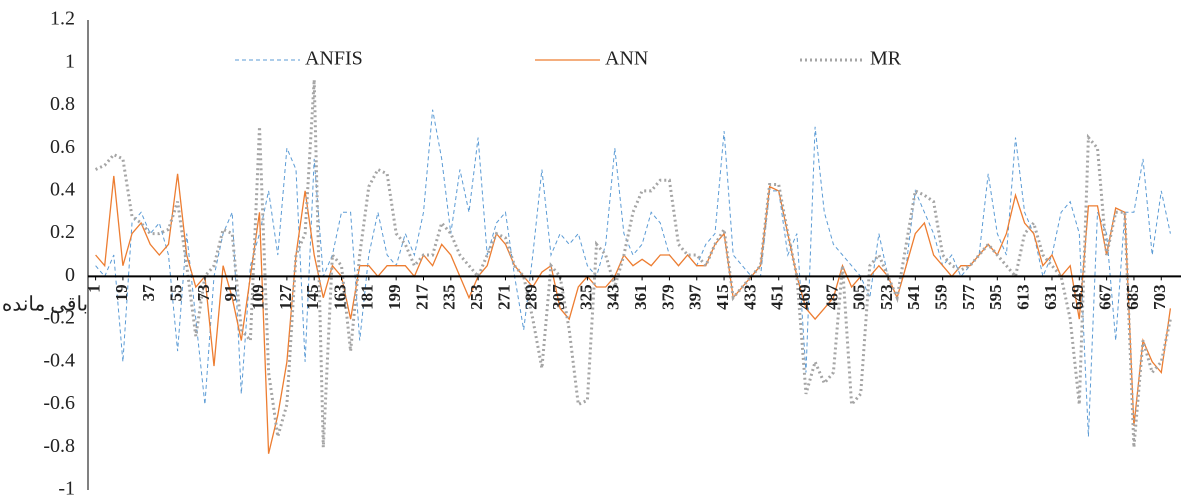 This screenshot has width=1181, height=497. I want to click on legend-label: MR, so click(886, 59).